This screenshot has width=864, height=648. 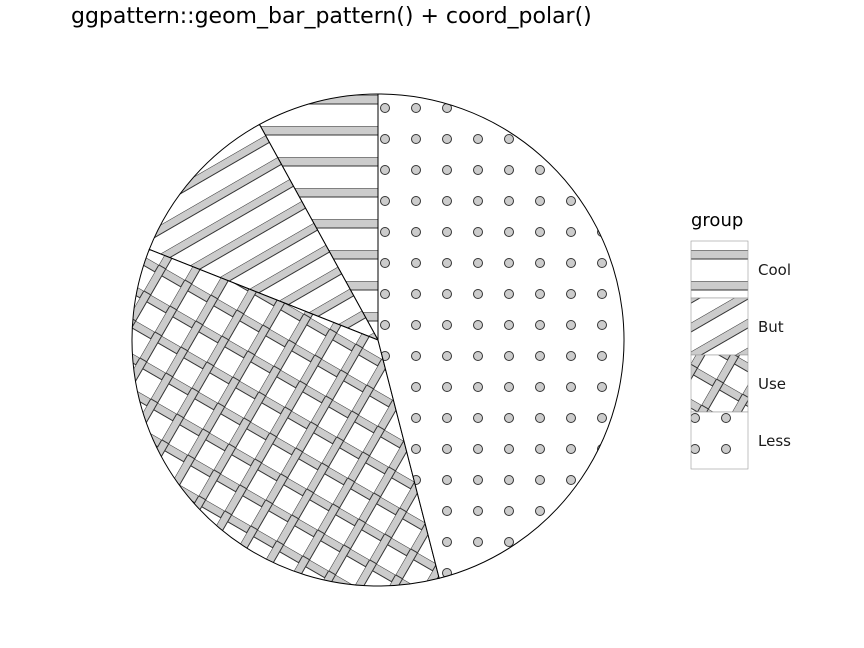 What do you see at coordinates (719, 383) in the screenshot?
I see `legend-key-use` at bounding box center [719, 383].